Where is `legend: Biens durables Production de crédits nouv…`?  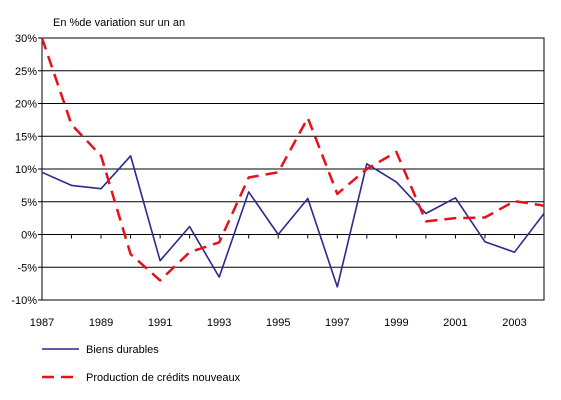 legend: Biens durables Production de crédits nouv… is located at coordinates (141, 364).